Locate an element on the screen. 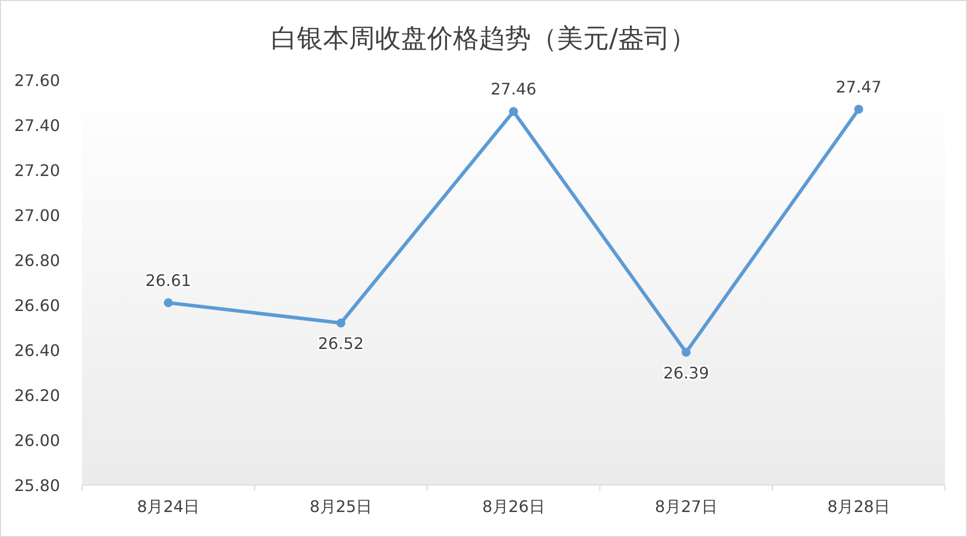 This screenshot has width=967, height=537. y-tick-label: 27.40 is located at coordinates (37, 125).